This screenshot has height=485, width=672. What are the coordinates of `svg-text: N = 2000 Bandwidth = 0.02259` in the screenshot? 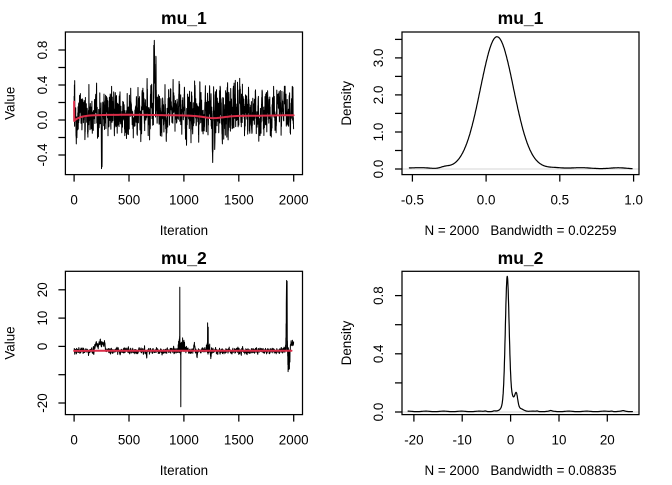 It's located at (520, 230).